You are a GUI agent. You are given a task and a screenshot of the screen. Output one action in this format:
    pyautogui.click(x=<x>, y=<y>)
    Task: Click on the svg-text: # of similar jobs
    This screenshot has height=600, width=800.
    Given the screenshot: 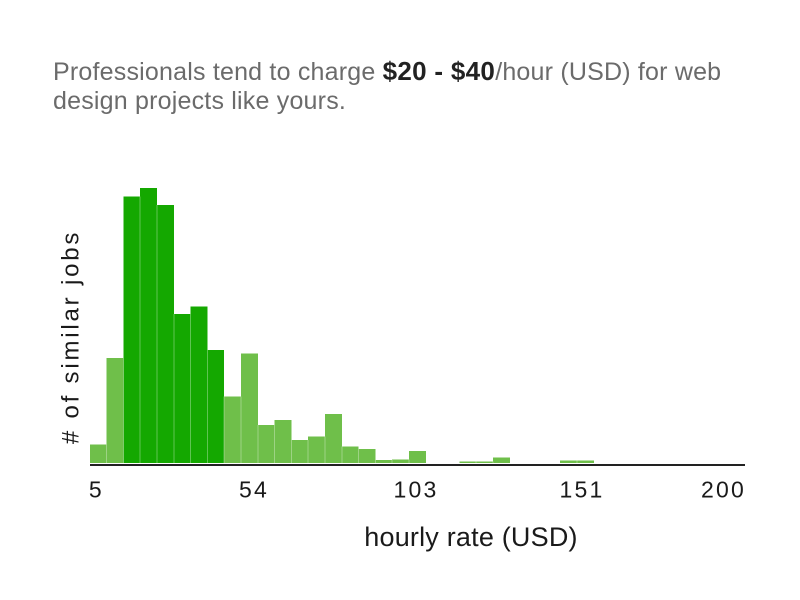 What is the action you would take?
    pyautogui.click(x=71, y=337)
    